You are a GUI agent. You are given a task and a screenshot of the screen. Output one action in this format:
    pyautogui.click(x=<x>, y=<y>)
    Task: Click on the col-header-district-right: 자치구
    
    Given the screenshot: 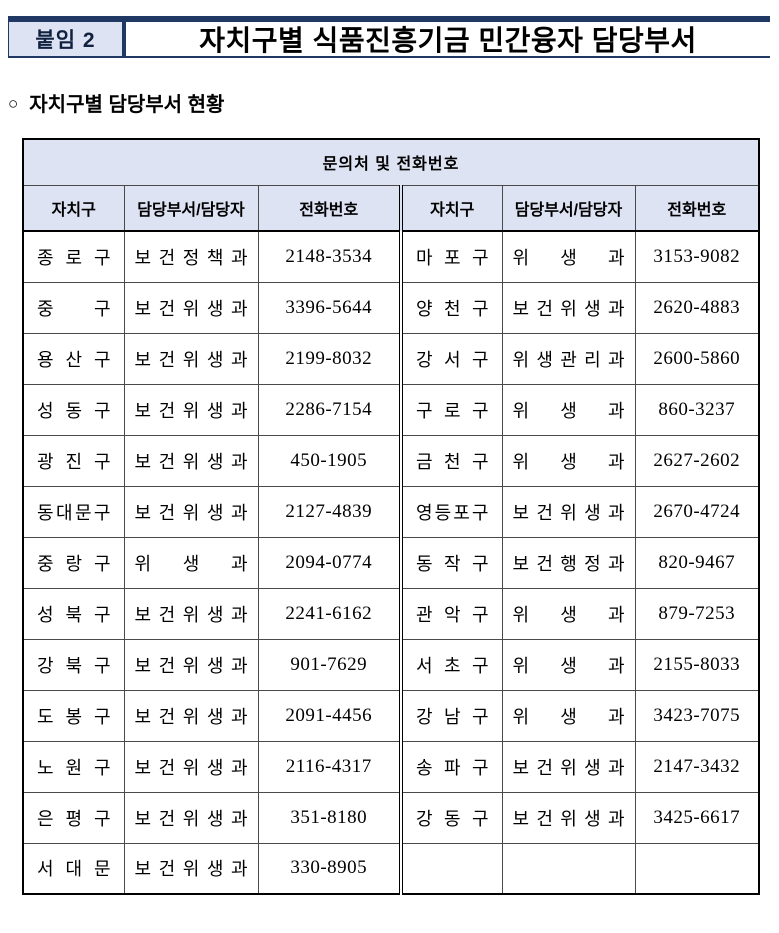 What is the action you would take?
    pyautogui.click(x=451, y=208)
    